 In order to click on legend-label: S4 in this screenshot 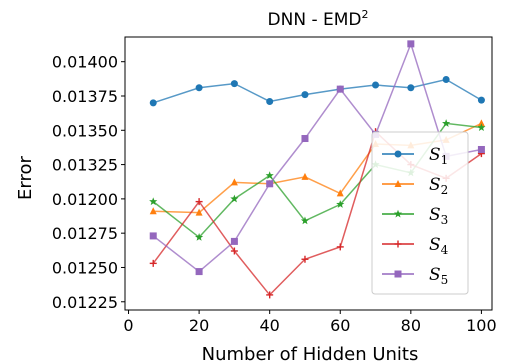, I will do `click(439, 246)`.